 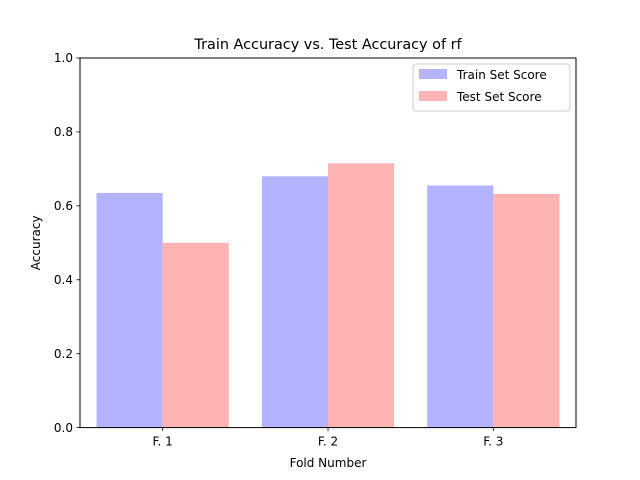 I want to click on y-axis: 0.0 0.2 0.4 0.6 0.8 1.0, so click(x=67, y=243).